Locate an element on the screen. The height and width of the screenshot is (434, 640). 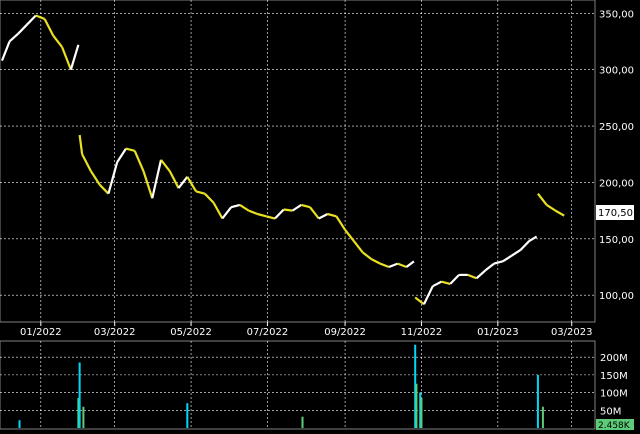
last-volume-tag is located at coordinates (615, 424).